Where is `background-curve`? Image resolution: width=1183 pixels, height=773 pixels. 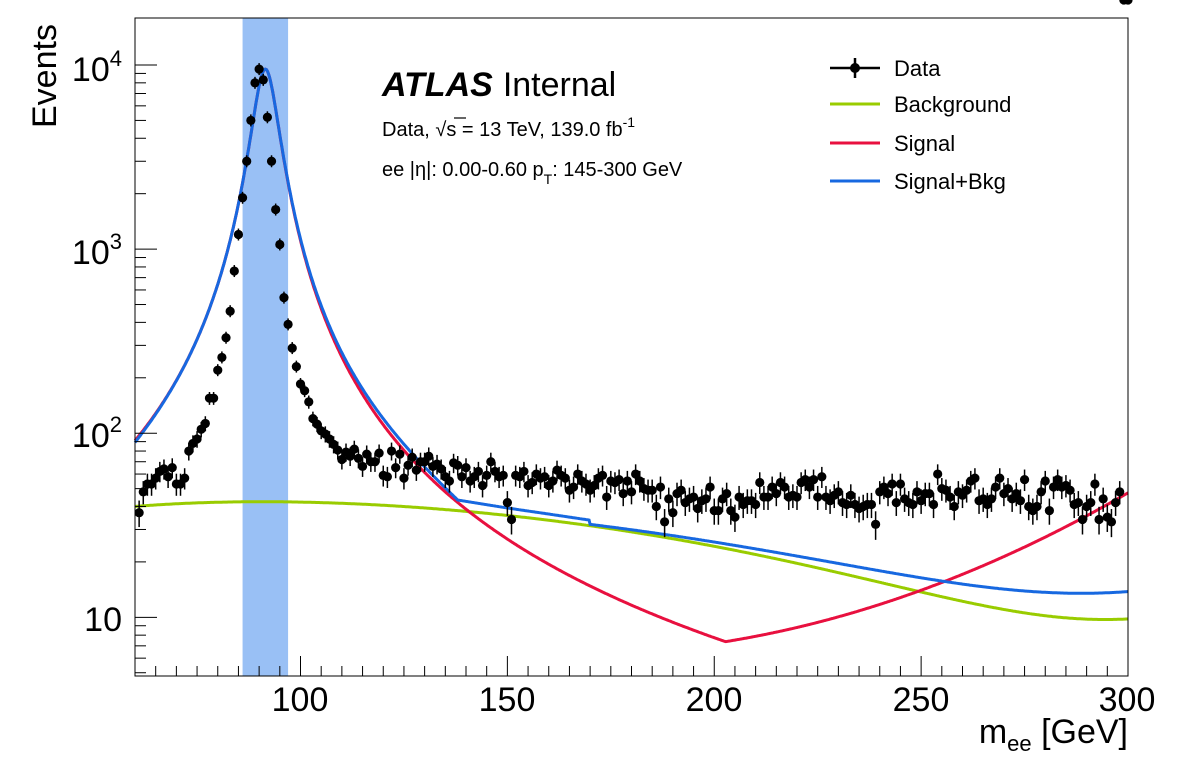 background-curve is located at coordinates (631, 560).